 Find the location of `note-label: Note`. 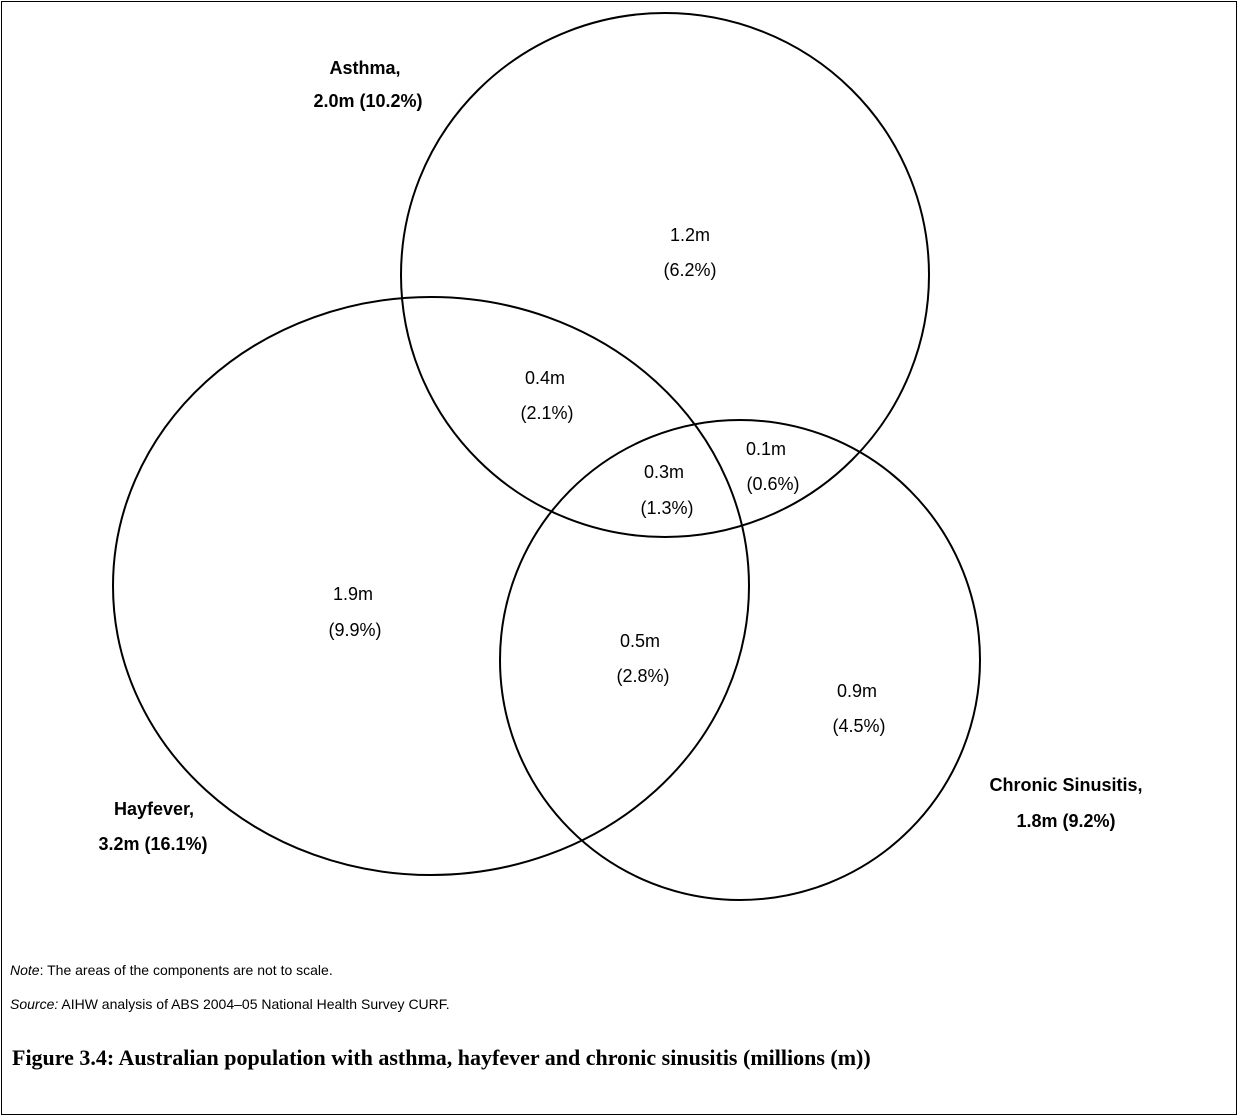

note-label: Note is located at coordinates (25, 970).